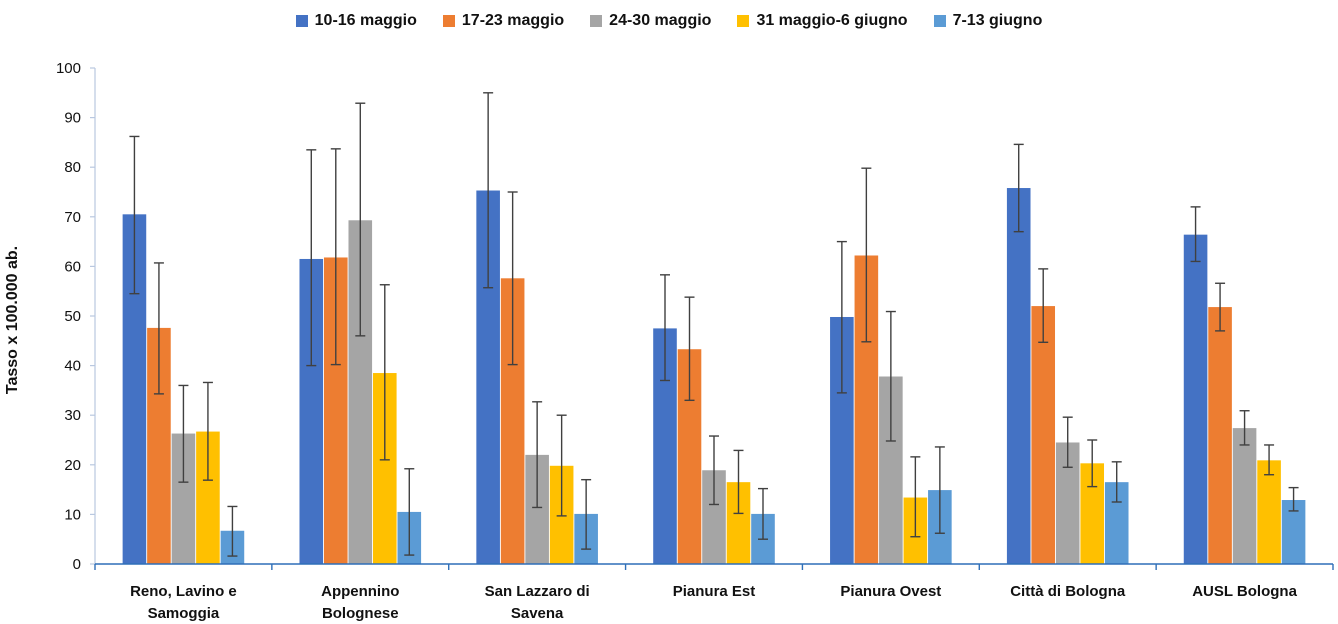  I want to click on legend-label: 31 maggio-6 giugno, so click(832, 20).